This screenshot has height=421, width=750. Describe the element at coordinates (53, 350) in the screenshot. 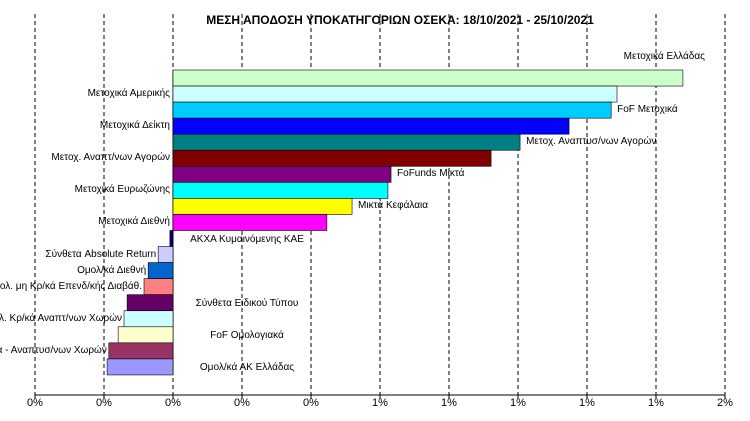

I see `category-label: Ομολ. Κρ/κα - Αναπτυσ/νων Χωρών` at that location.